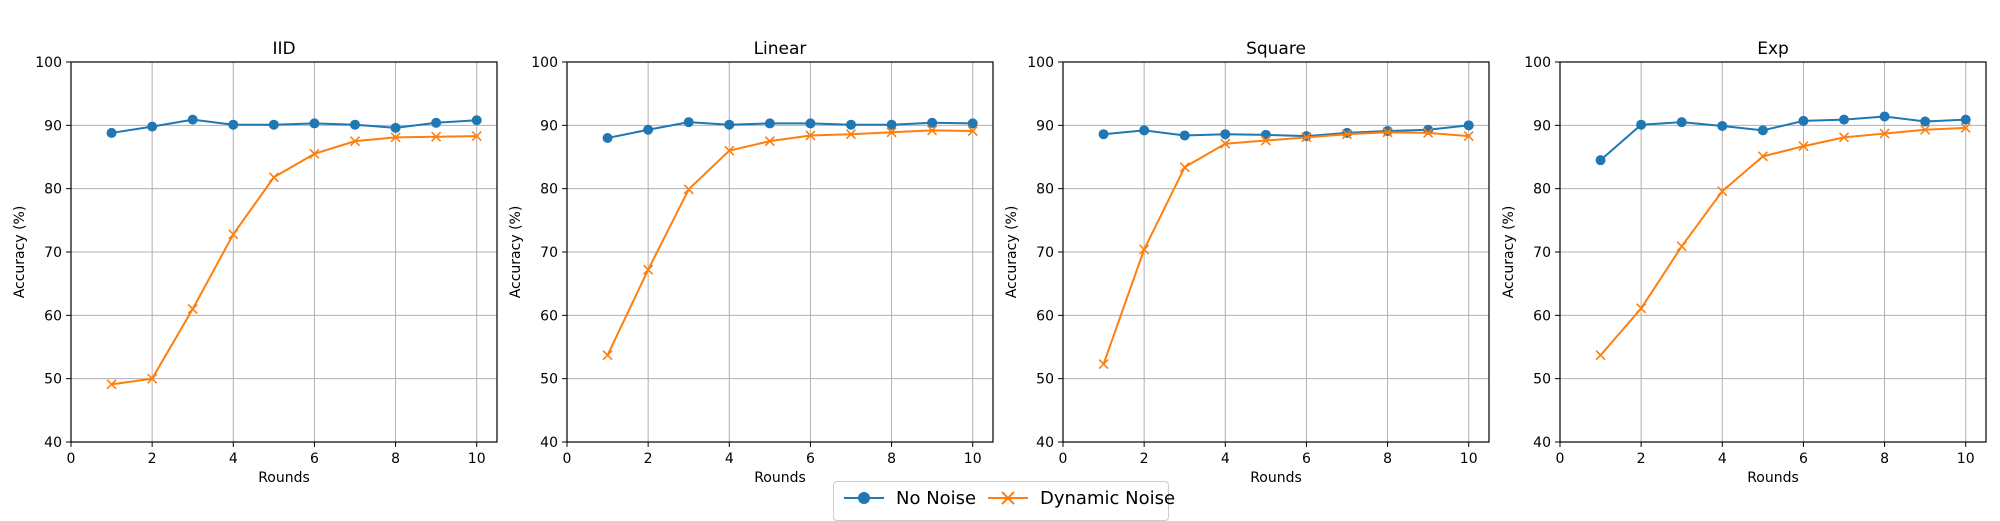  I want to click on x-tick-label: 4, so click(729, 459).